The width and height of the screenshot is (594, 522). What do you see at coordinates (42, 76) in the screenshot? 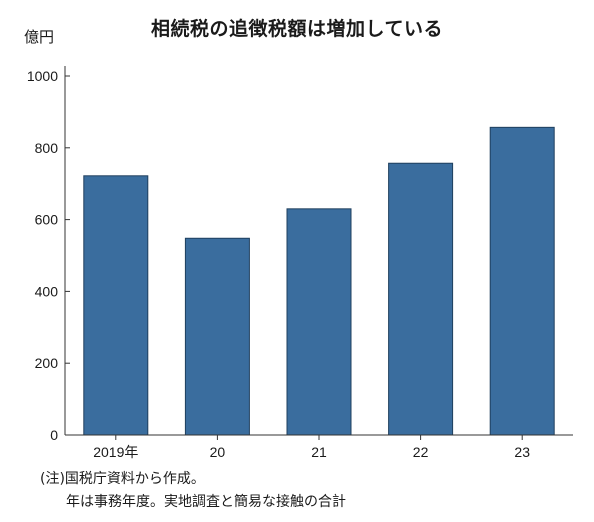
I see `y-tick-label: 1000` at bounding box center [42, 76].